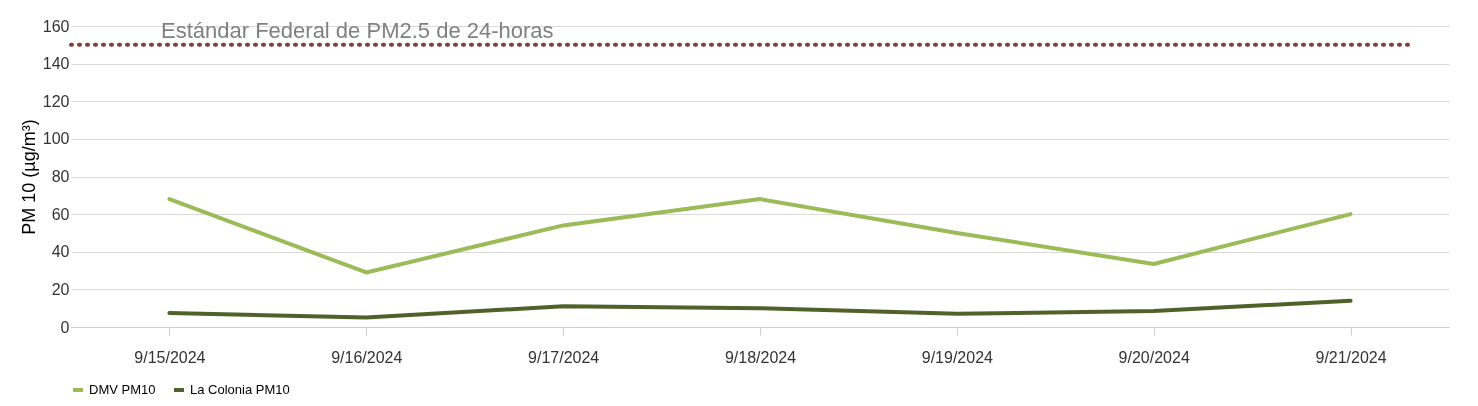 Image resolution: width=1478 pixels, height=406 pixels. I want to click on y-tick-label: 80, so click(60, 176).